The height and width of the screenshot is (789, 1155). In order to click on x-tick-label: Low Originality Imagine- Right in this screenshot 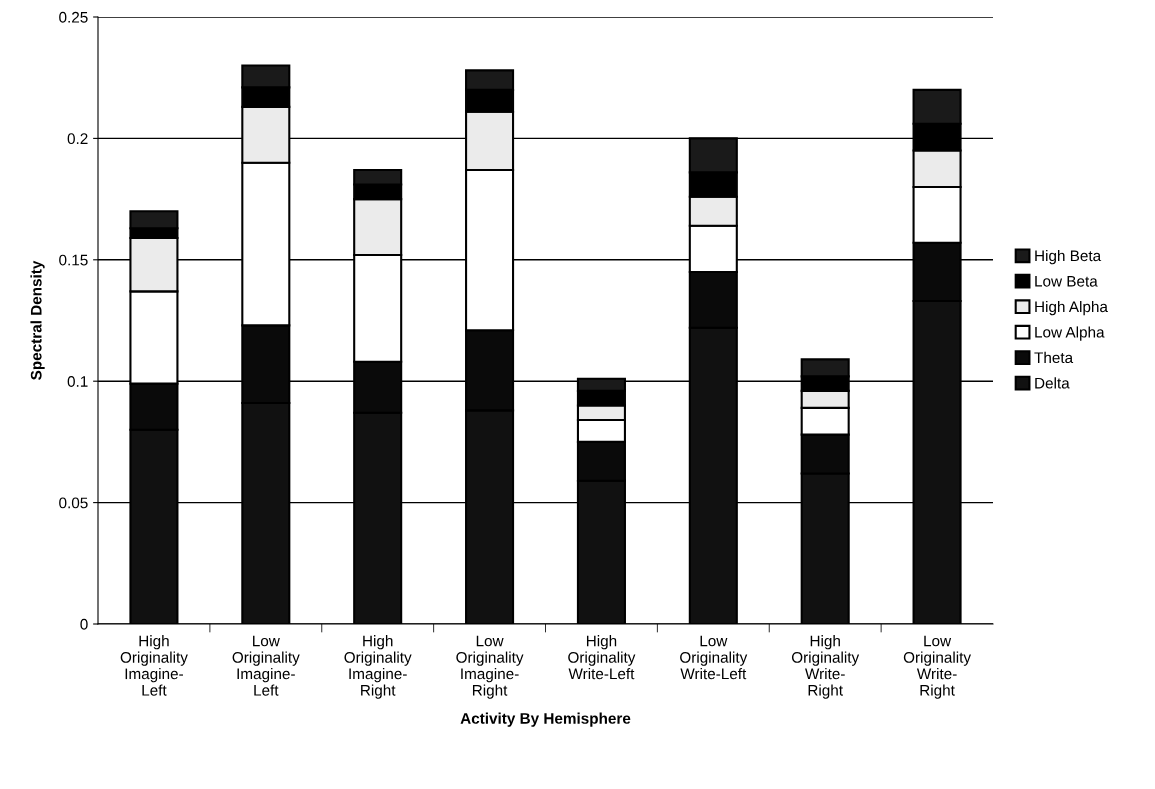, I will do `click(490, 667)`.